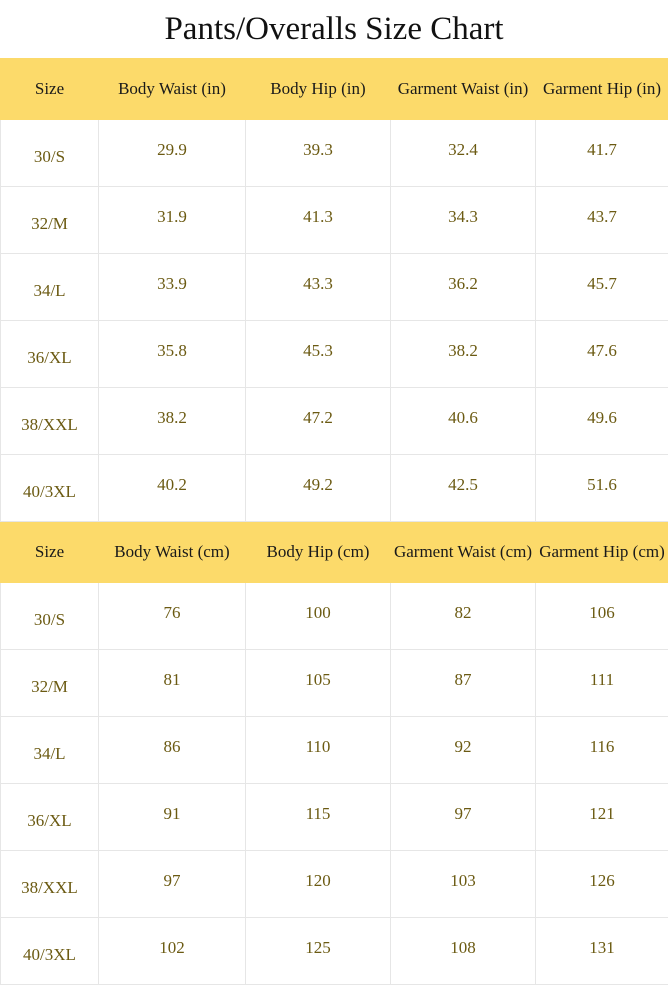 This screenshot has width=668, height=985. What do you see at coordinates (172, 616) in the screenshot?
I see `value-cell: 76` at bounding box center [172, 616].